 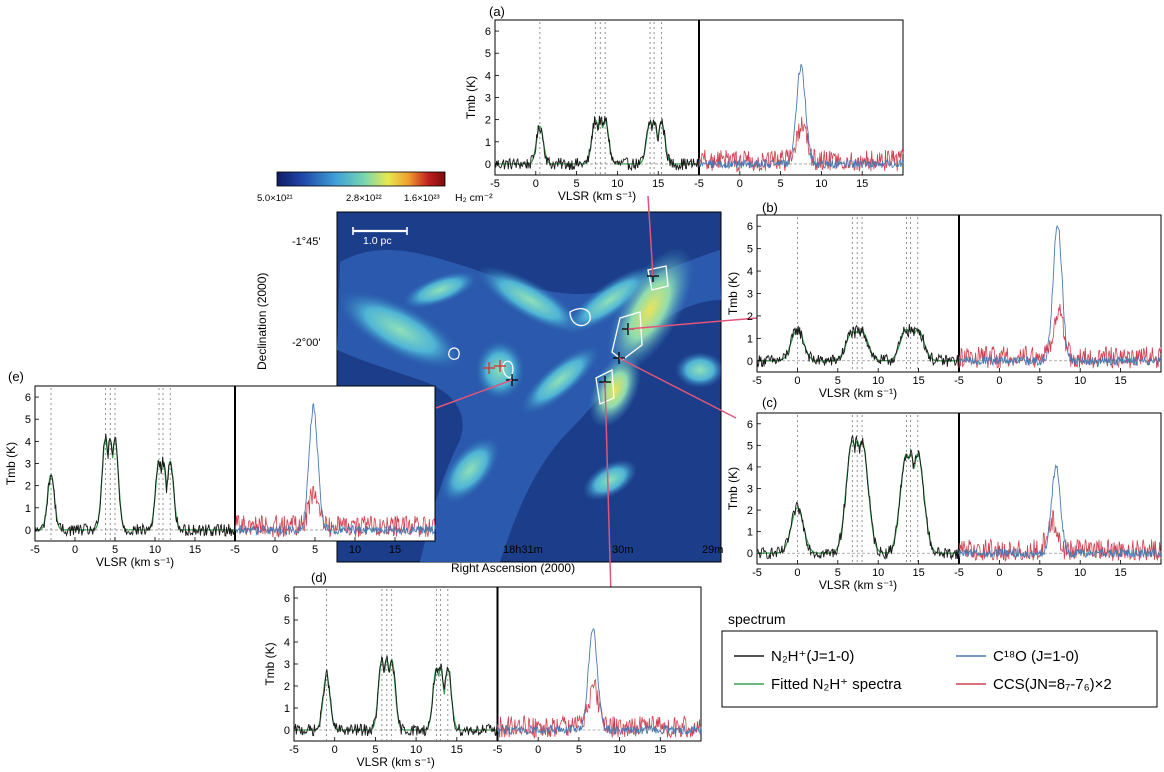 I want to click on map-markers-red, so click(x=494, y=367).